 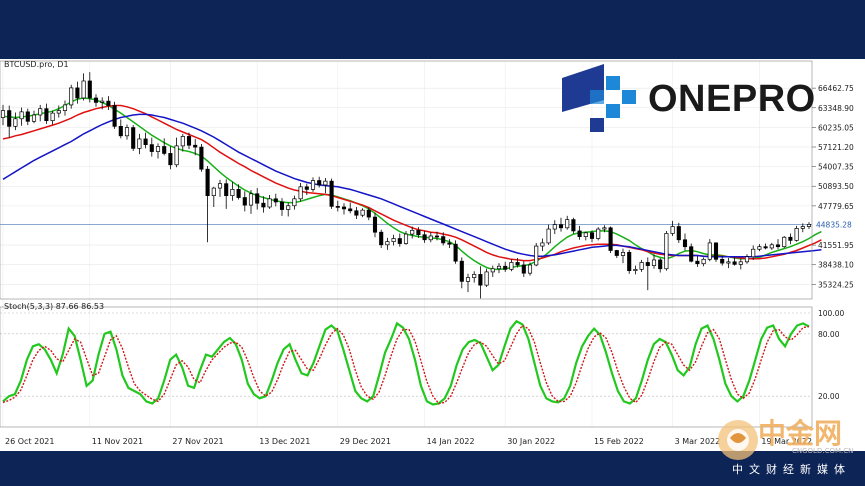 What do you see at coordinates (197, 441) in the screenshot?
I see `x-tick-label: 27 Nov 2021` at bounding box center [197, 441].